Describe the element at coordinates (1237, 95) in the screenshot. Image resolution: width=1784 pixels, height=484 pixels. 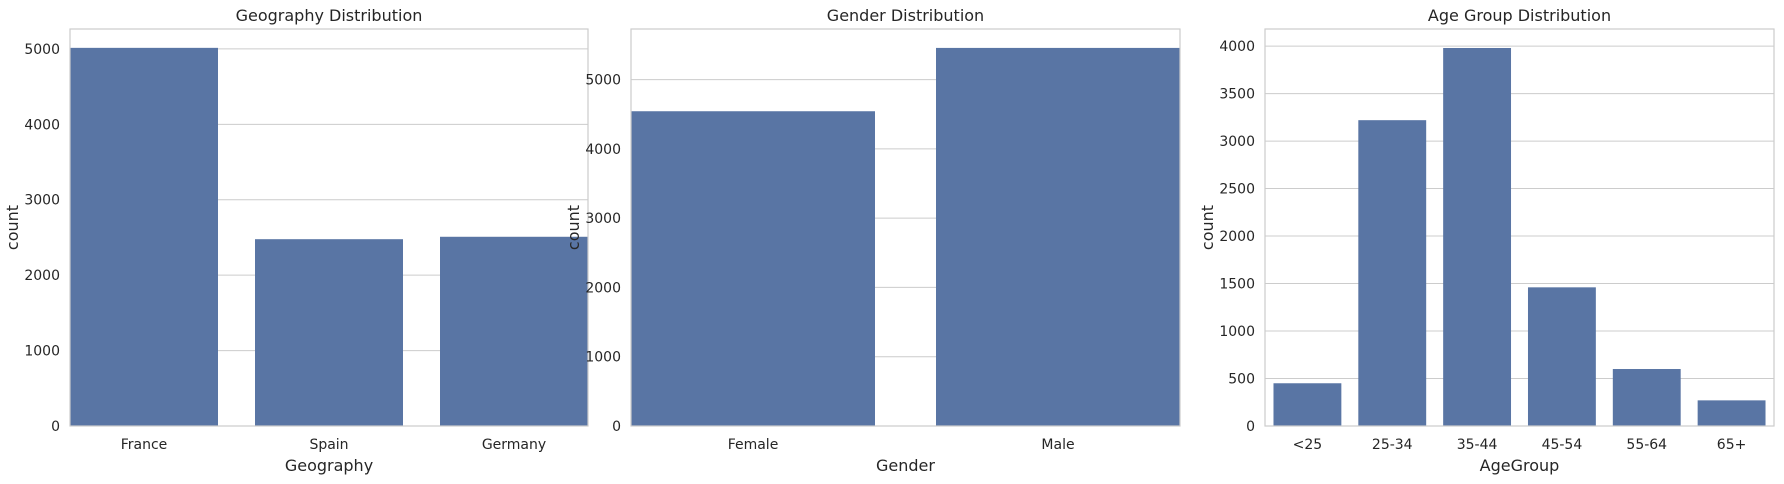
I see `y-tick-label: 3500` at that location.